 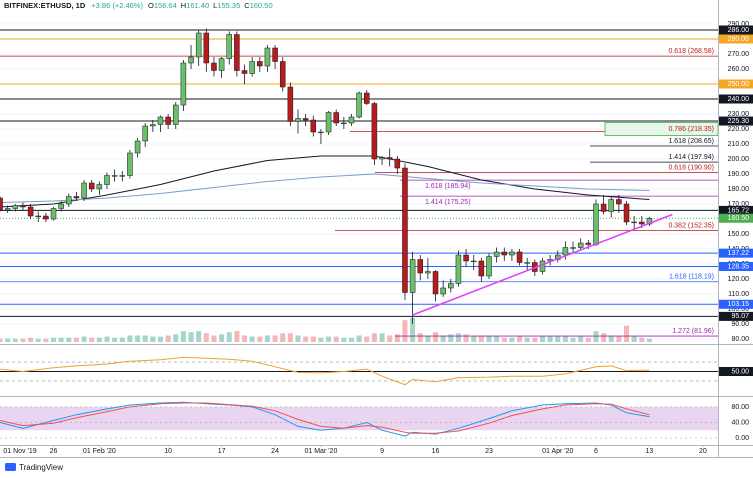 I want to click on fib-label: 1.414 (175.25), so click(x=448, y=202).